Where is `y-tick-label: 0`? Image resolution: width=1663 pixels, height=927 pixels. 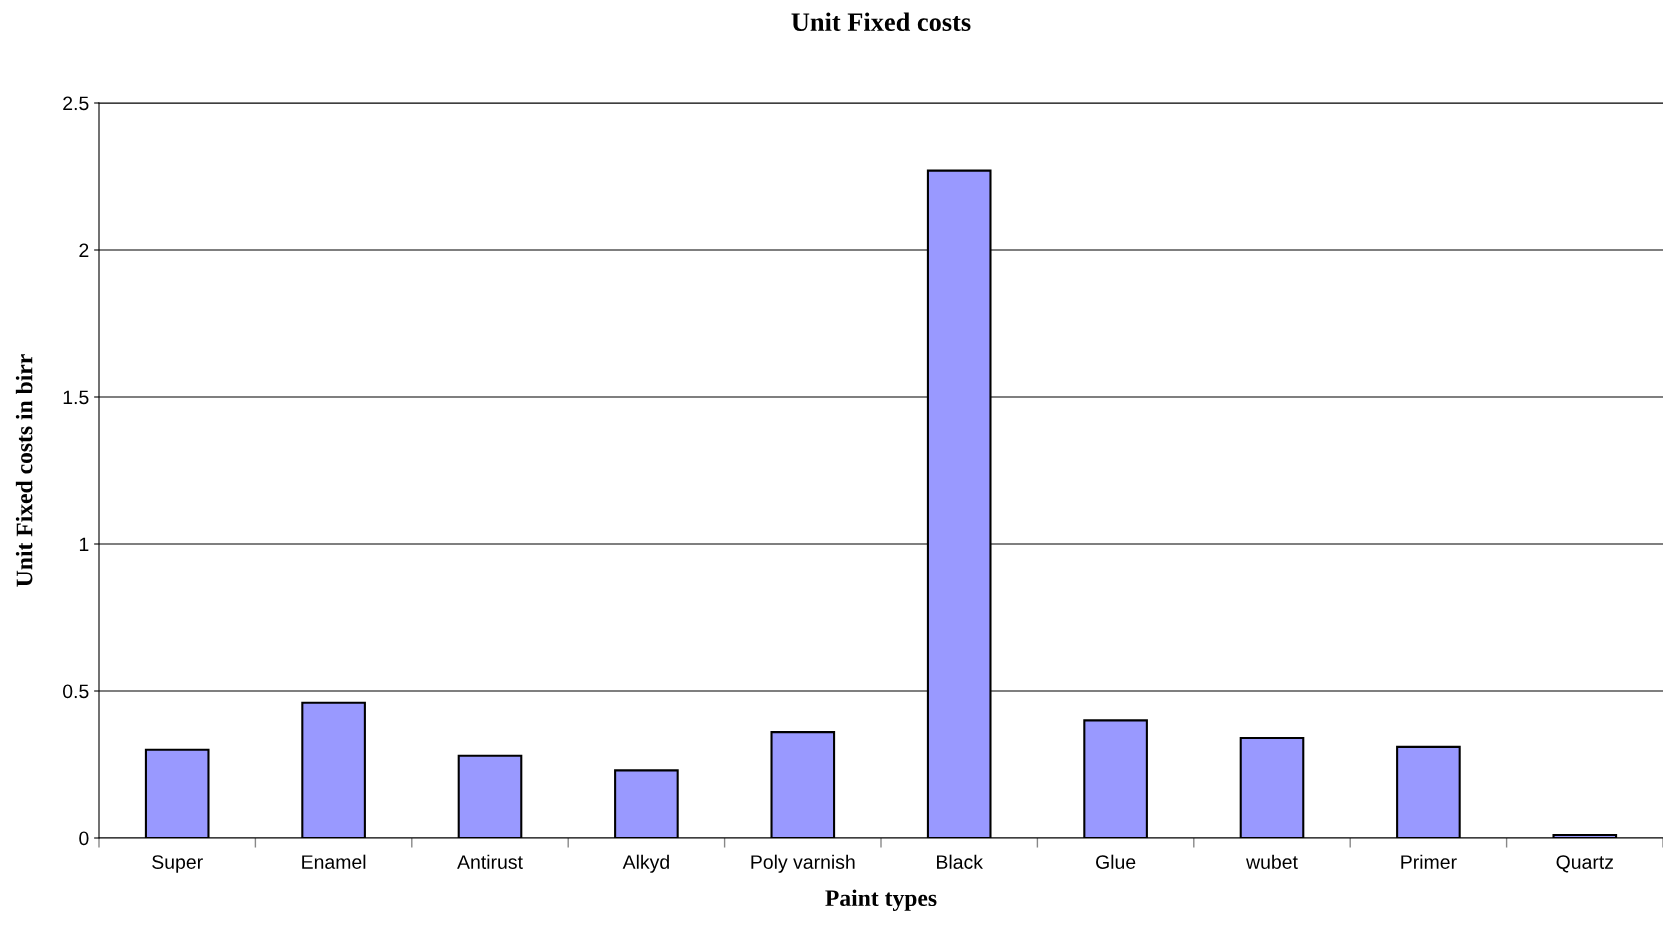
y-tick-label: 0 is located at coordinates (84, 838).